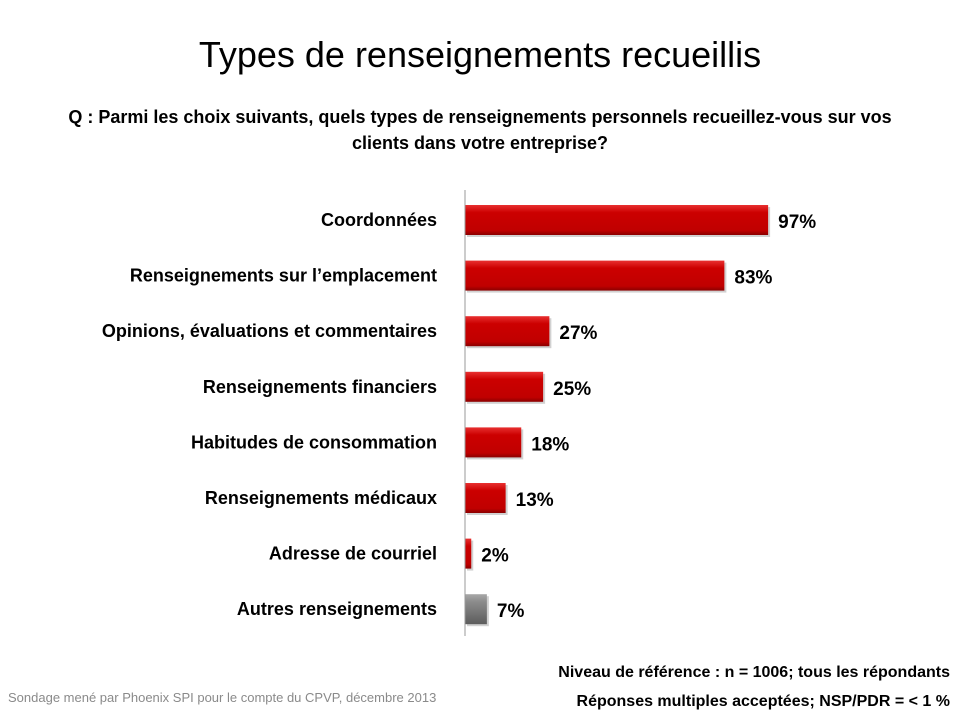 The height and width of the screenshot is (720, 960). What do you see at coordinates (320, 387) in the screenshot?
I see `category-label: Renseignements financiers` at bounding box center [320, 387].